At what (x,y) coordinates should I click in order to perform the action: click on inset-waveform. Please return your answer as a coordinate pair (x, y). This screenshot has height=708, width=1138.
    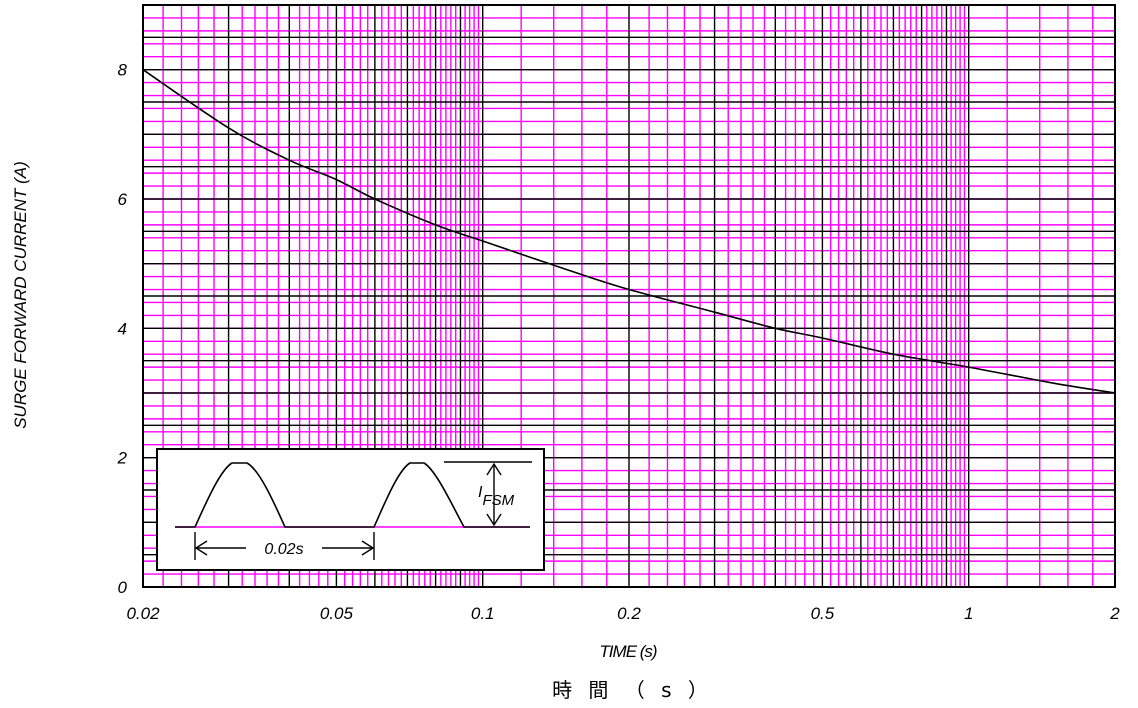
    Looking at the image, I should click on (352, 495).